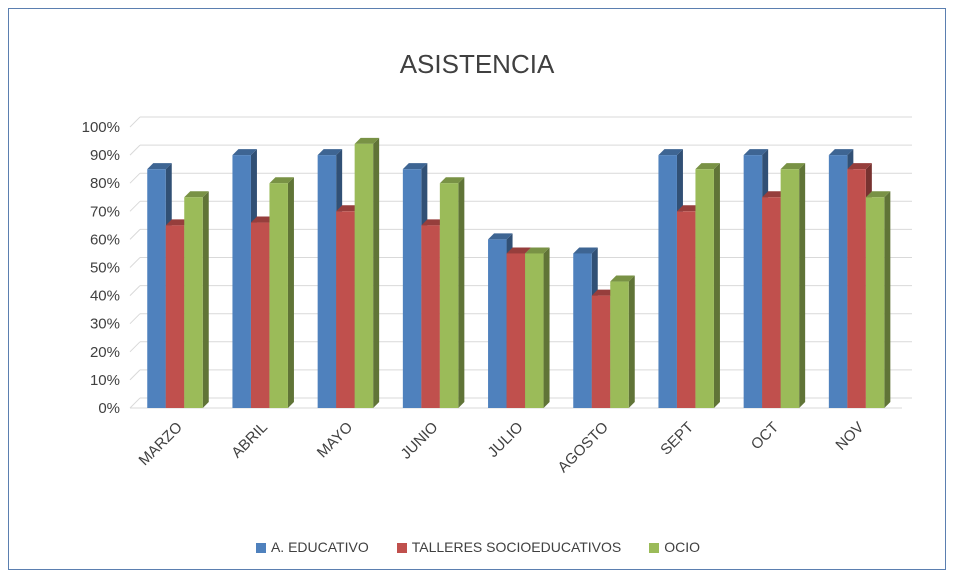 The height and width of the screenshot is (580, 956). Describe the element at coordinates (477, 64) in the screenshot. I see `chart-title: ASISTENCIA` at that location.